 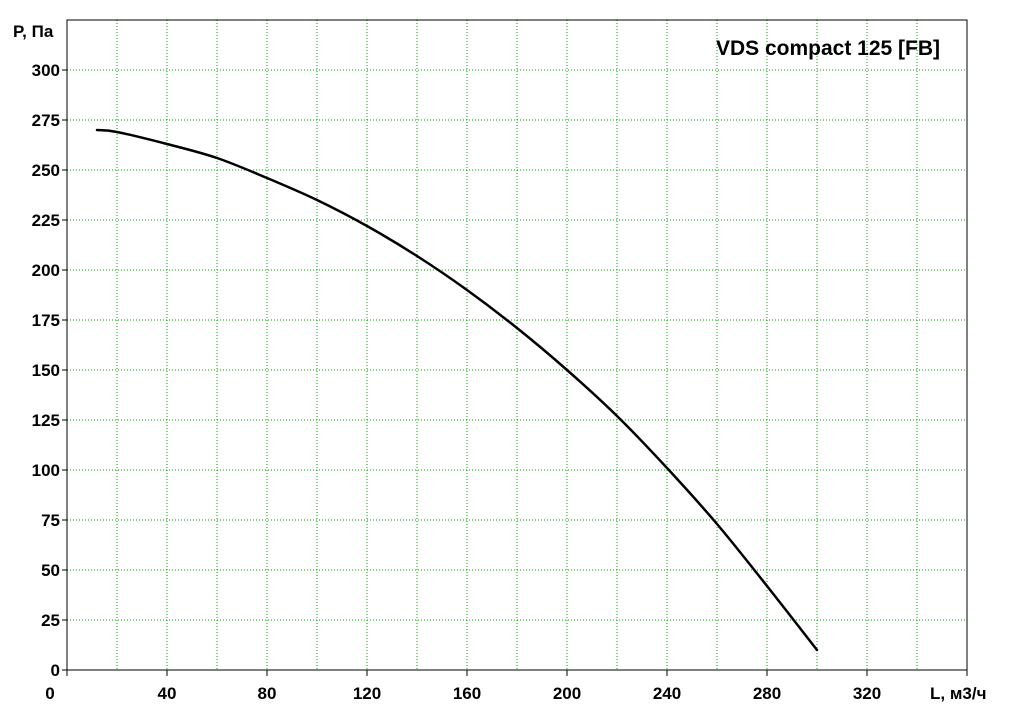 I want to click on x-axis-title: L, м3/ч, so click(x=958, y=693).